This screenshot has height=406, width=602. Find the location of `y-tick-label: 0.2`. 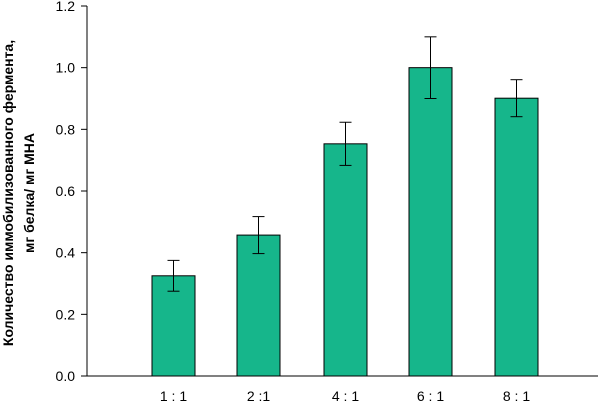

y-tick-label: 0.2 is located at coordinates (66, 314).